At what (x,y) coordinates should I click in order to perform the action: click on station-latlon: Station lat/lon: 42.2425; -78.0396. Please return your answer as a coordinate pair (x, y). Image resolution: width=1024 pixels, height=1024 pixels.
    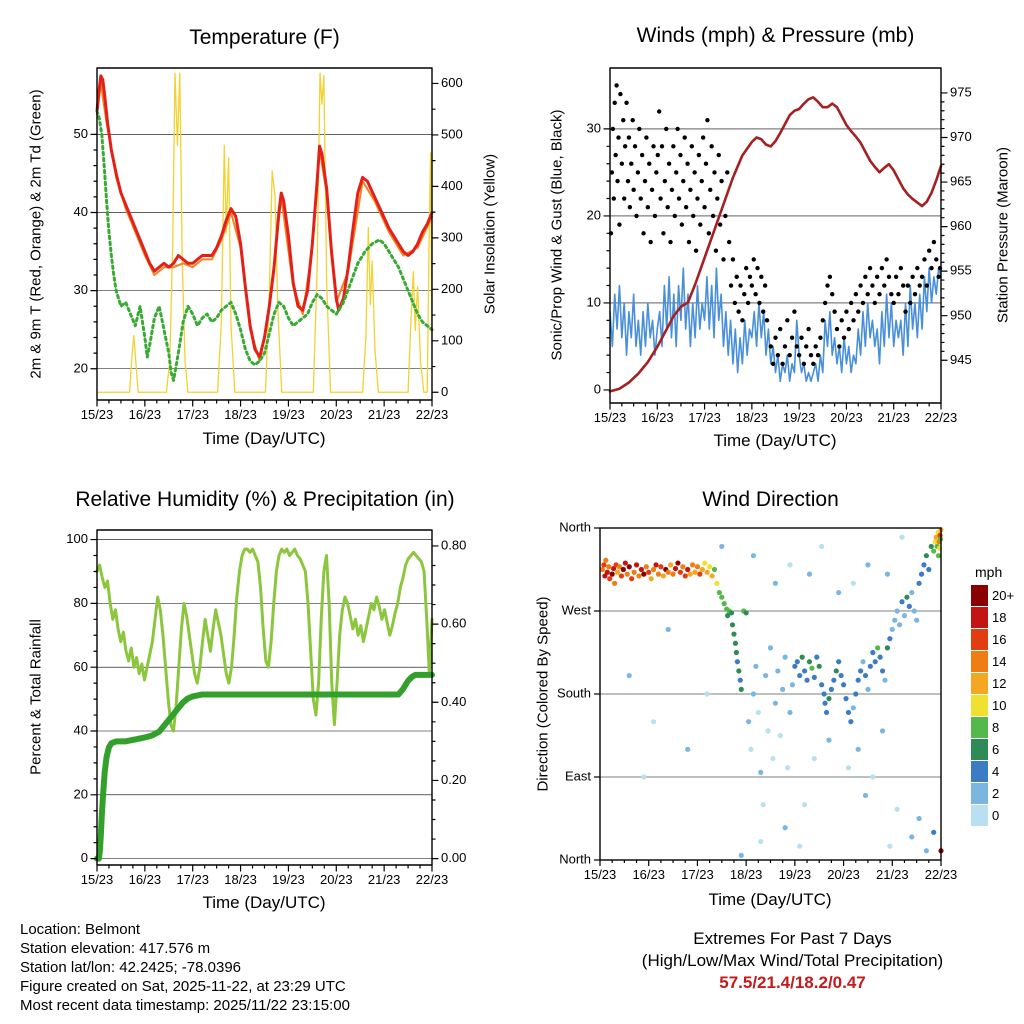
    Looking at the image, I should click on (131, 967).